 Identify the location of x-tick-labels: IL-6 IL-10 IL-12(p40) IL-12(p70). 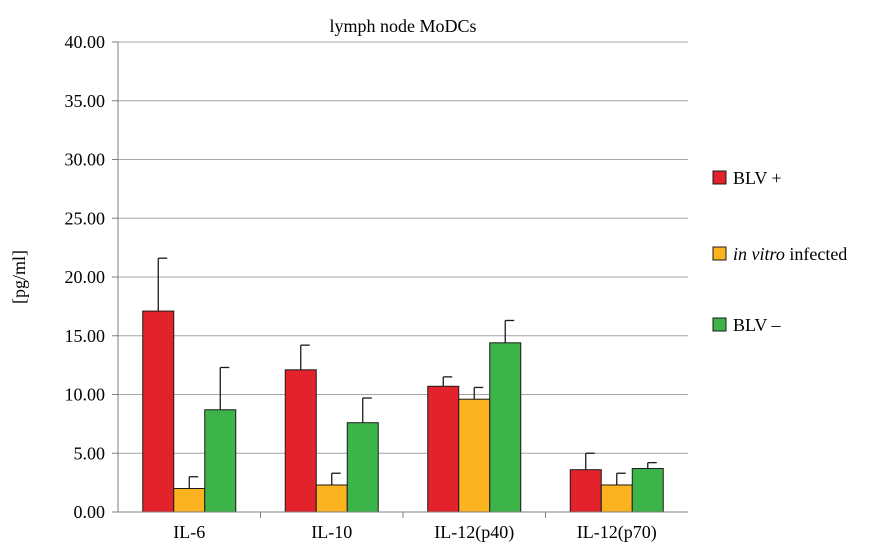
(415, 527).